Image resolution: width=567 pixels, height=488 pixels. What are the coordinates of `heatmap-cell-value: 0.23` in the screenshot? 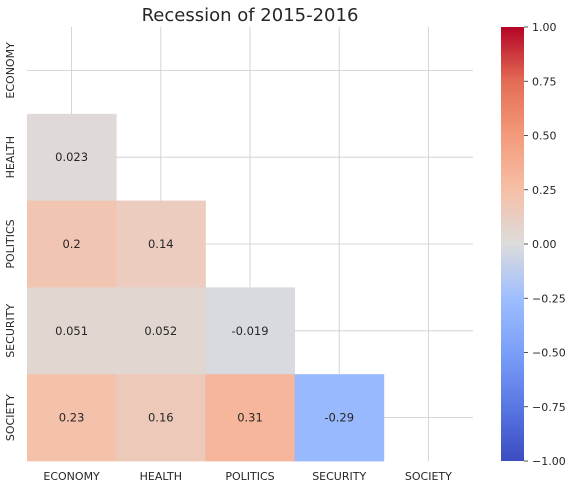 It's located at (72, 418).